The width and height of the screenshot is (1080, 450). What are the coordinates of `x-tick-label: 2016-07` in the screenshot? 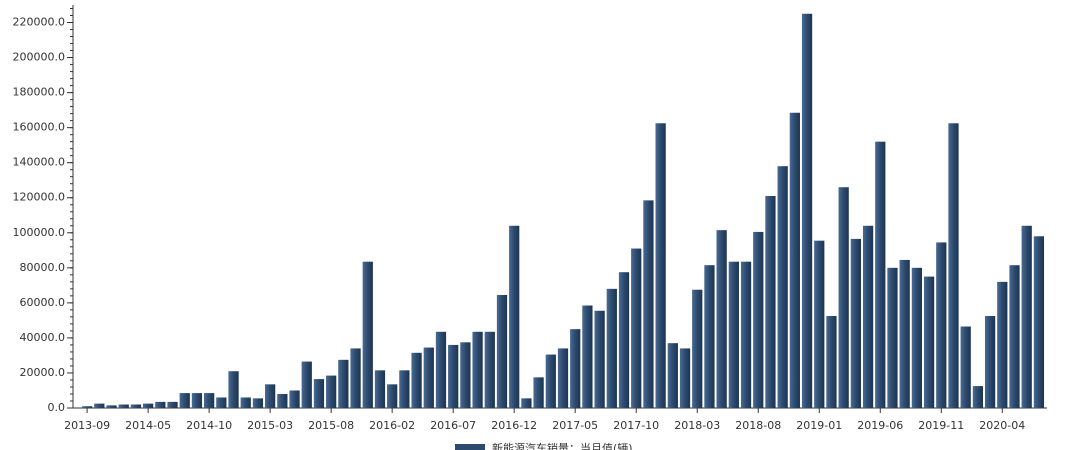 It's located at (453, 425).